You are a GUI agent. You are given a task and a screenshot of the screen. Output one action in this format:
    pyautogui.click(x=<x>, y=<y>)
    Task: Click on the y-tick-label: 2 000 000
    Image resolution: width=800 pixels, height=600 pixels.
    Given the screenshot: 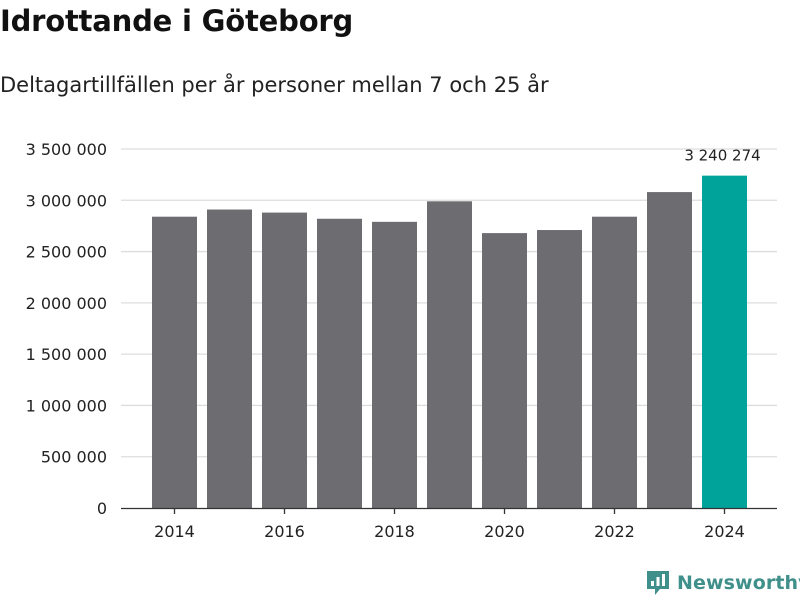 What is the action you would take?
    pyautogui.click(x=66, y=303)
    